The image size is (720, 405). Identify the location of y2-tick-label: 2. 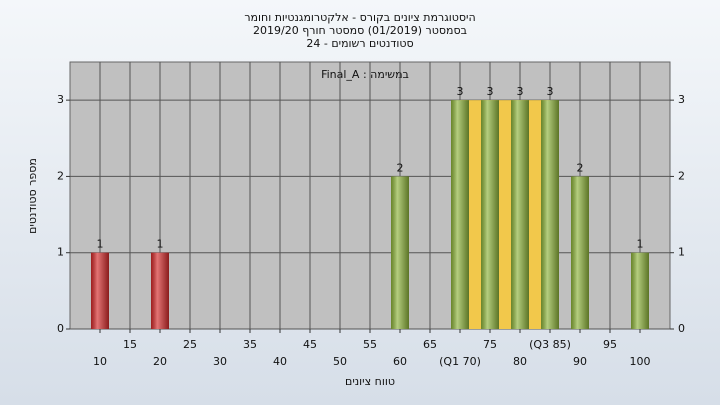
(681, 175).